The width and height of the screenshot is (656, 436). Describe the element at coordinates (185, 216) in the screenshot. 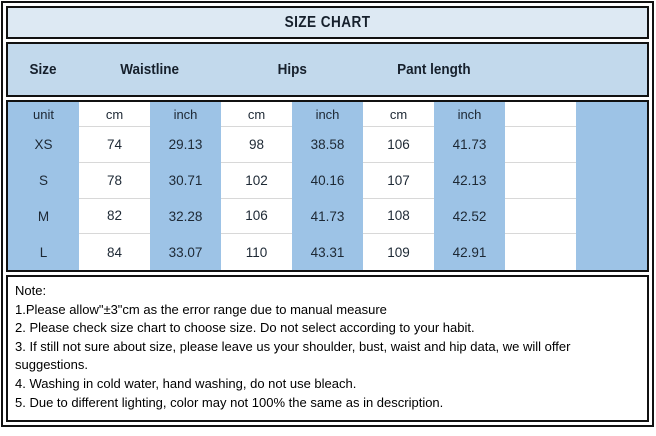

I see `m-waist-inch-cell: 32.28` at that location.